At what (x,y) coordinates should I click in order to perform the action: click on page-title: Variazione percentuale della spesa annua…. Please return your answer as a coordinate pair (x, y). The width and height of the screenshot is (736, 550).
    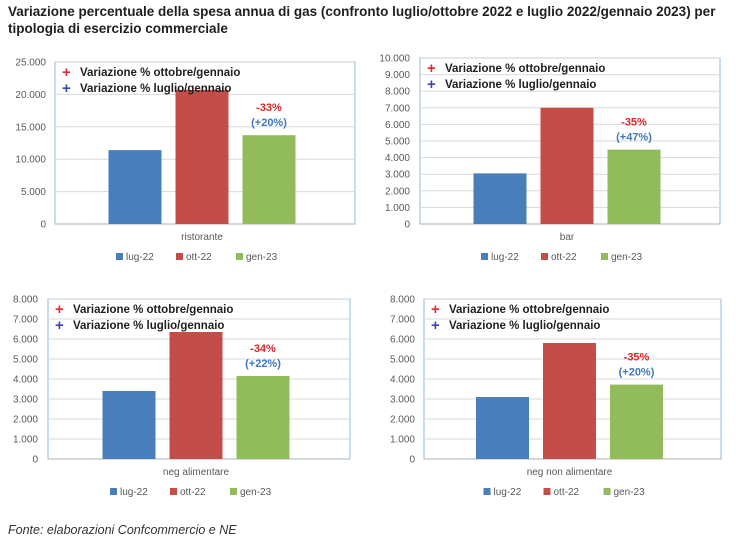
    Looking at the image, I should click on (362, 20).